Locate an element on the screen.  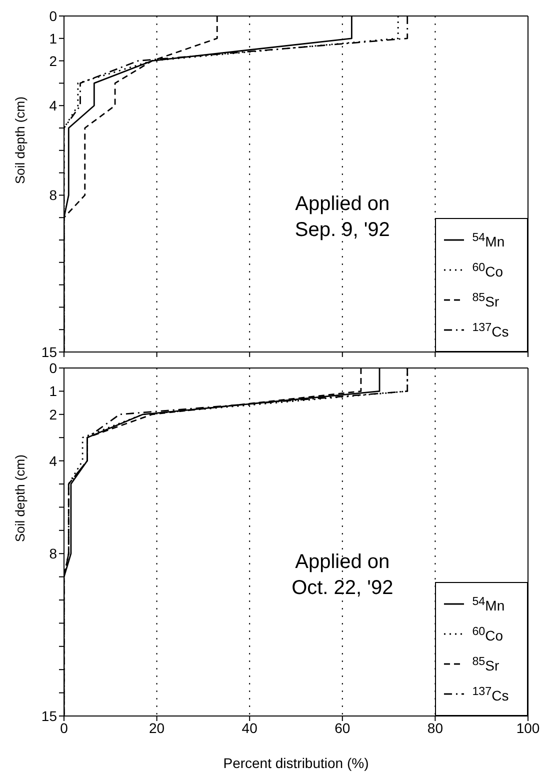
annotation: Applied on Oct. 22, '92 is located at coordinates (342, 575).